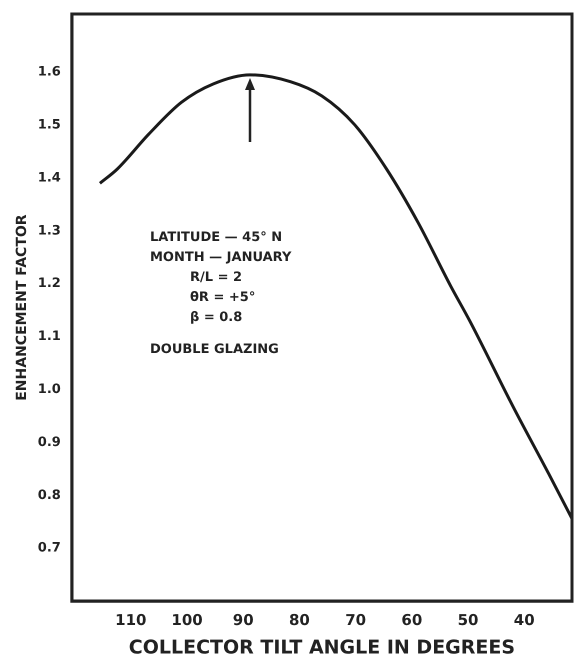  I want to click on x-tick-label: 110, so click(130, 620).